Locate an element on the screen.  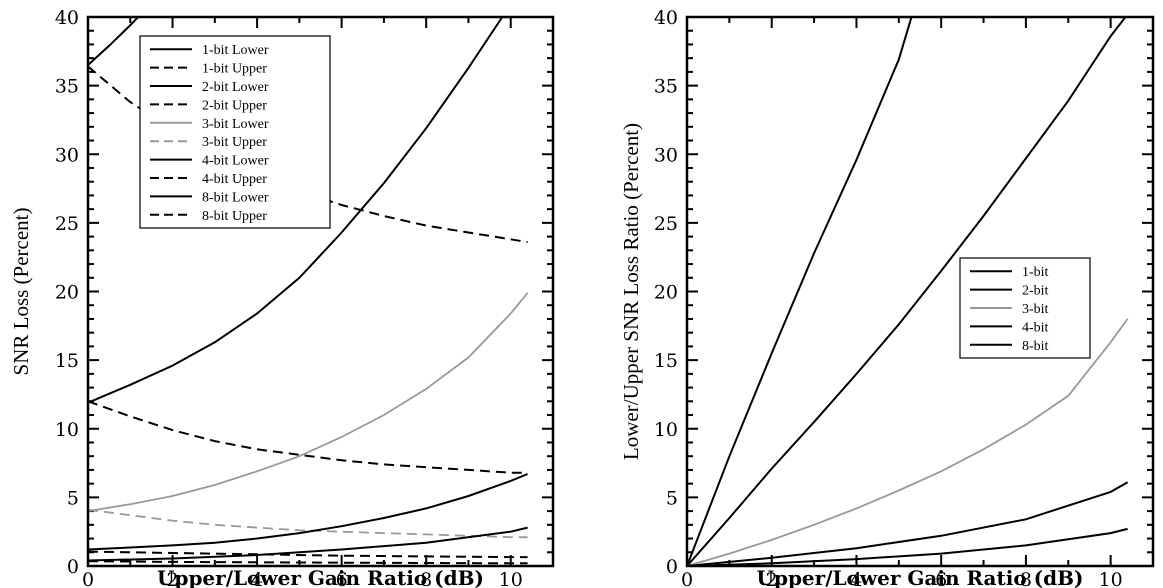
series-line-2-bit-upper is located at coordinates (308, 437).